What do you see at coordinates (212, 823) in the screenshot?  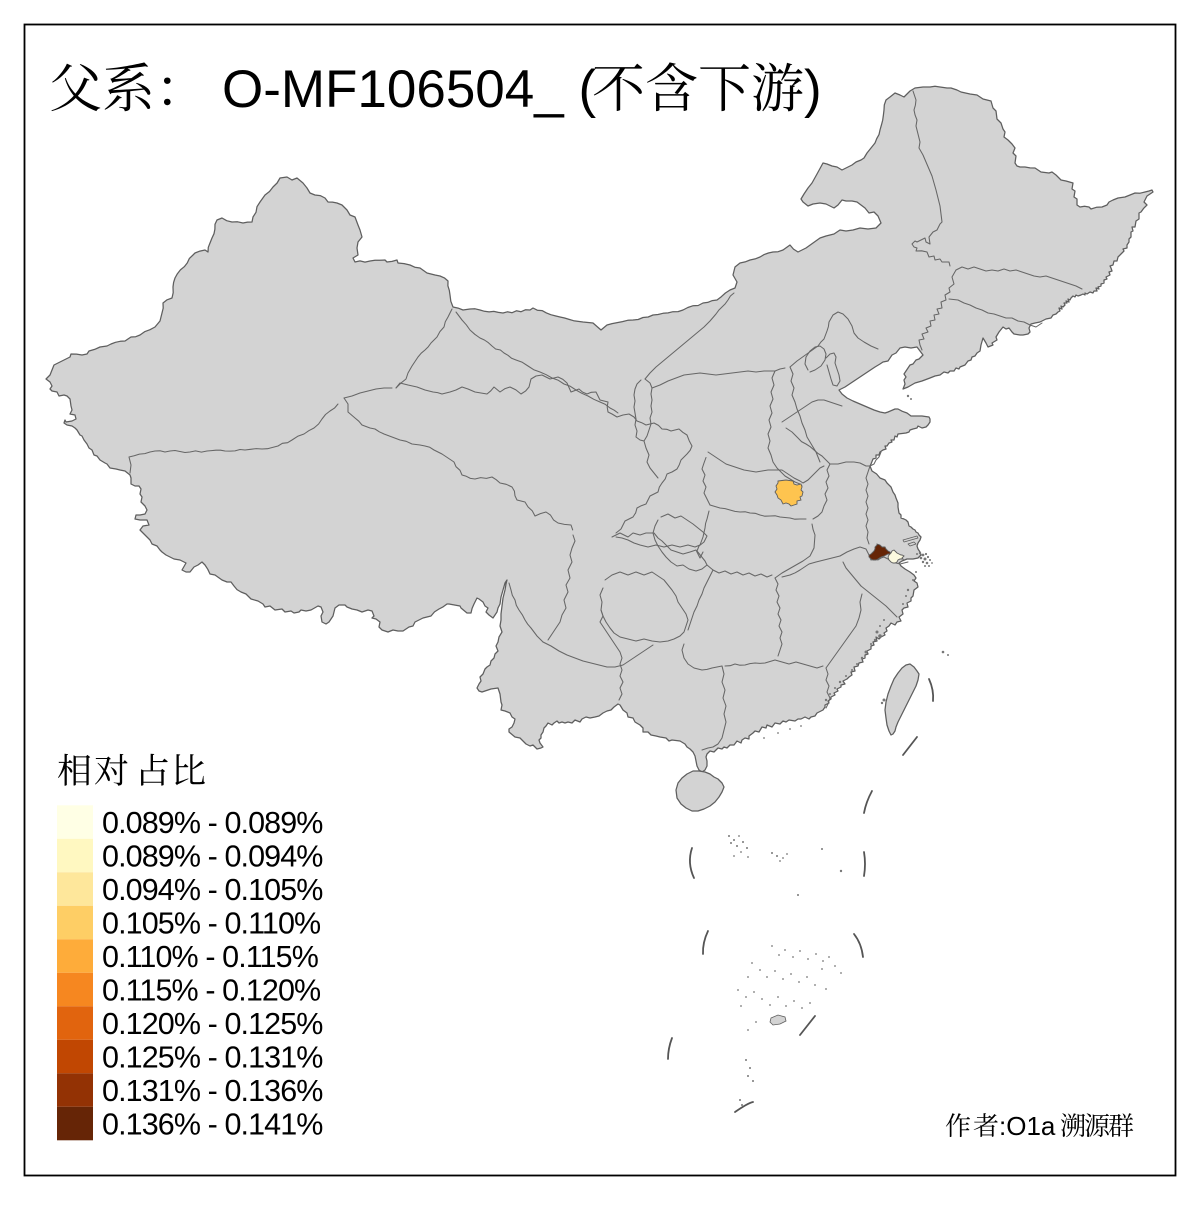 I see `svg-text: 0.089% - 0.089%` at bounding box center [212, 823].